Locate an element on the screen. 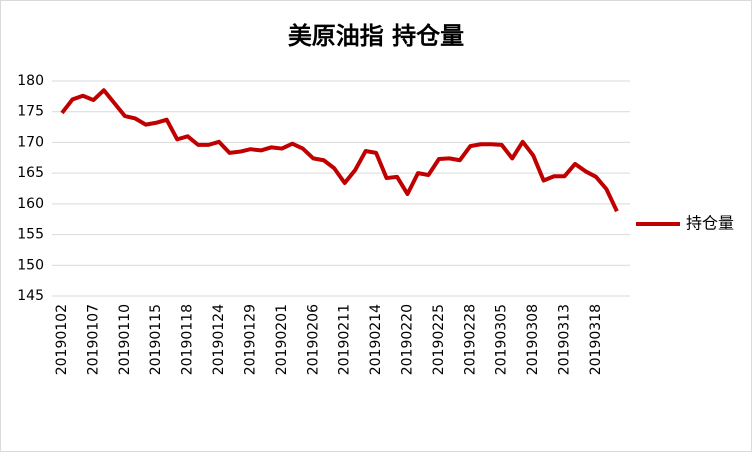 This screenshot has height=452, width=752. x-tick-label: 20190129 is located at coordinates (250, 339).